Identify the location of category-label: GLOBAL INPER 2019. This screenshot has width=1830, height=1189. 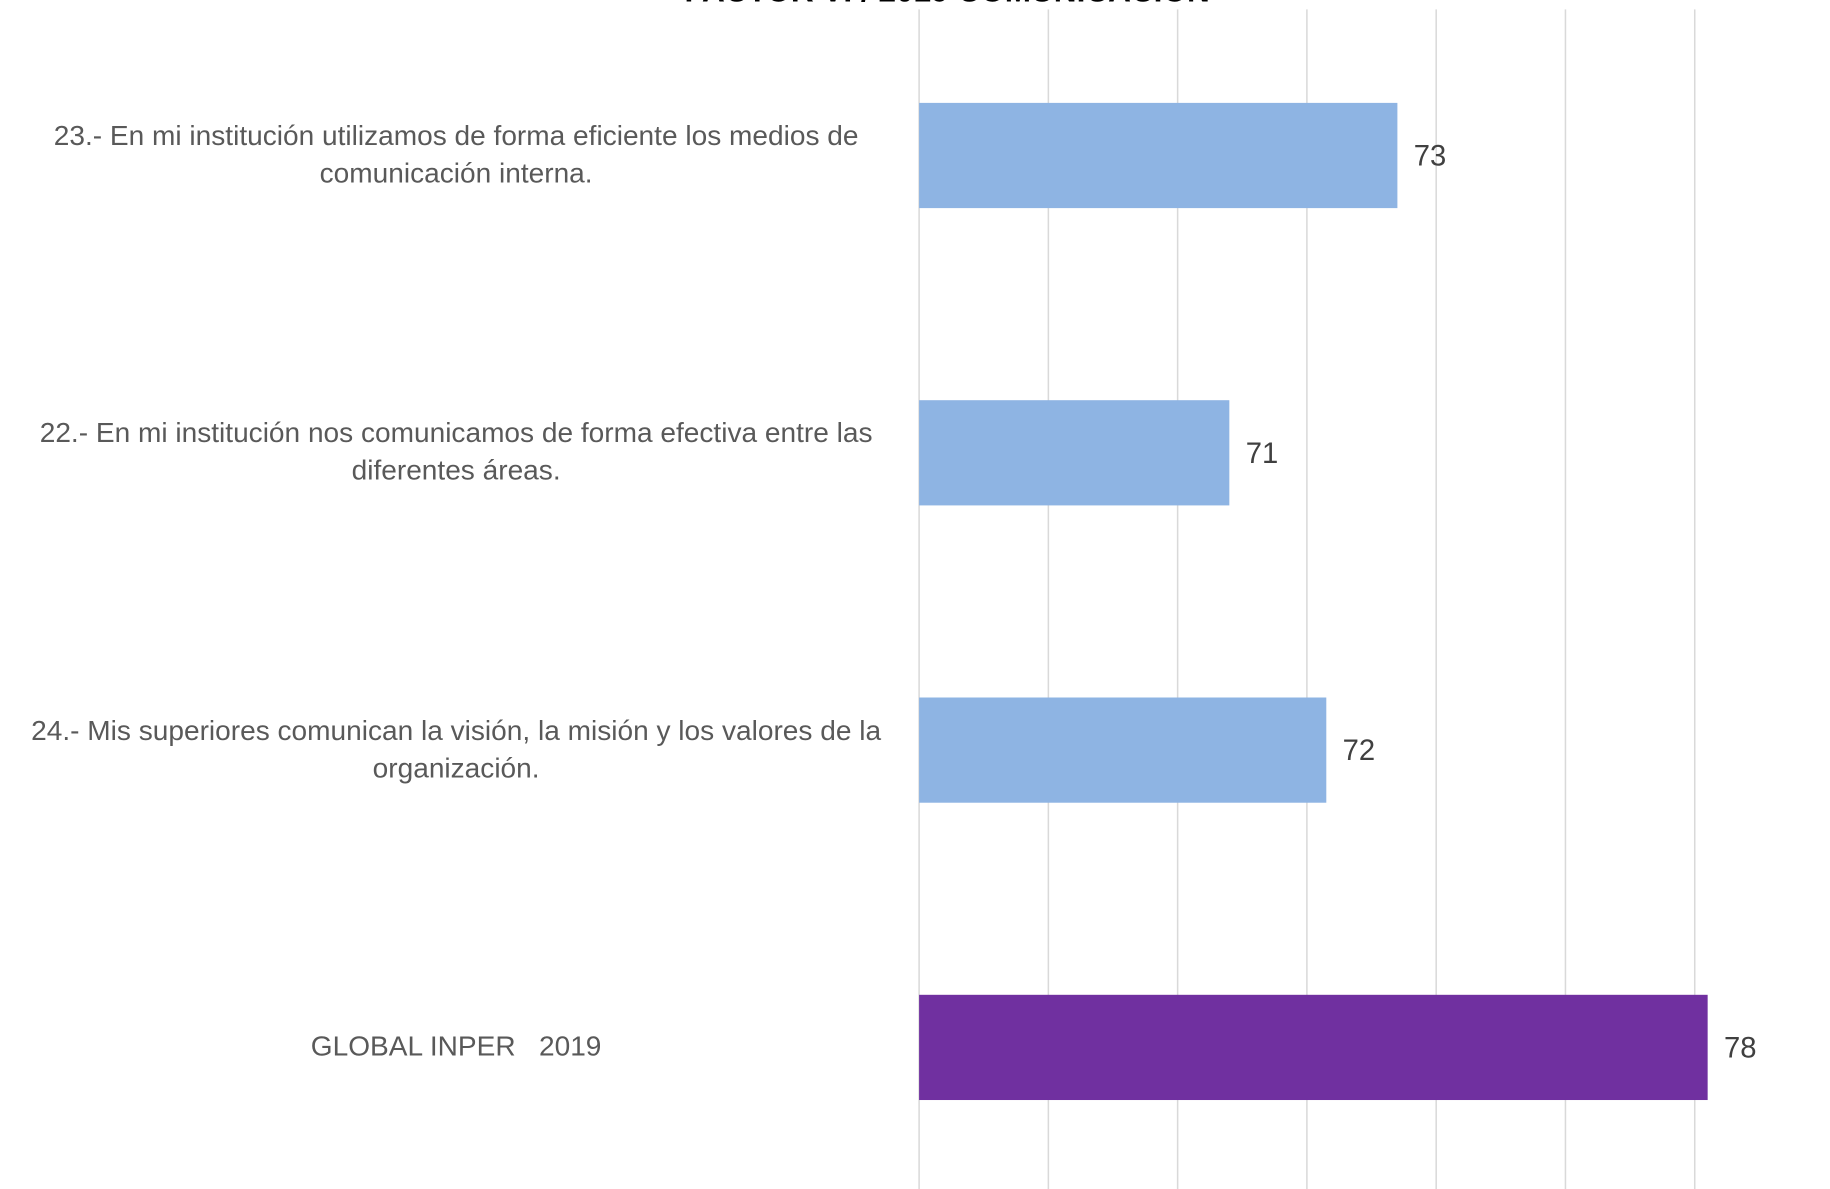
(456, 1047).